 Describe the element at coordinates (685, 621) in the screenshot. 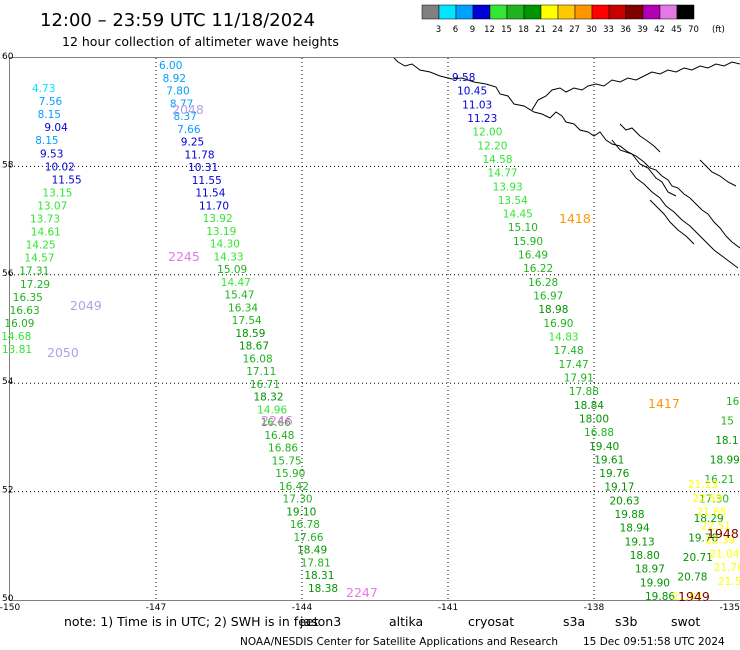

I see `satellite-name-swot: swot` at that location.